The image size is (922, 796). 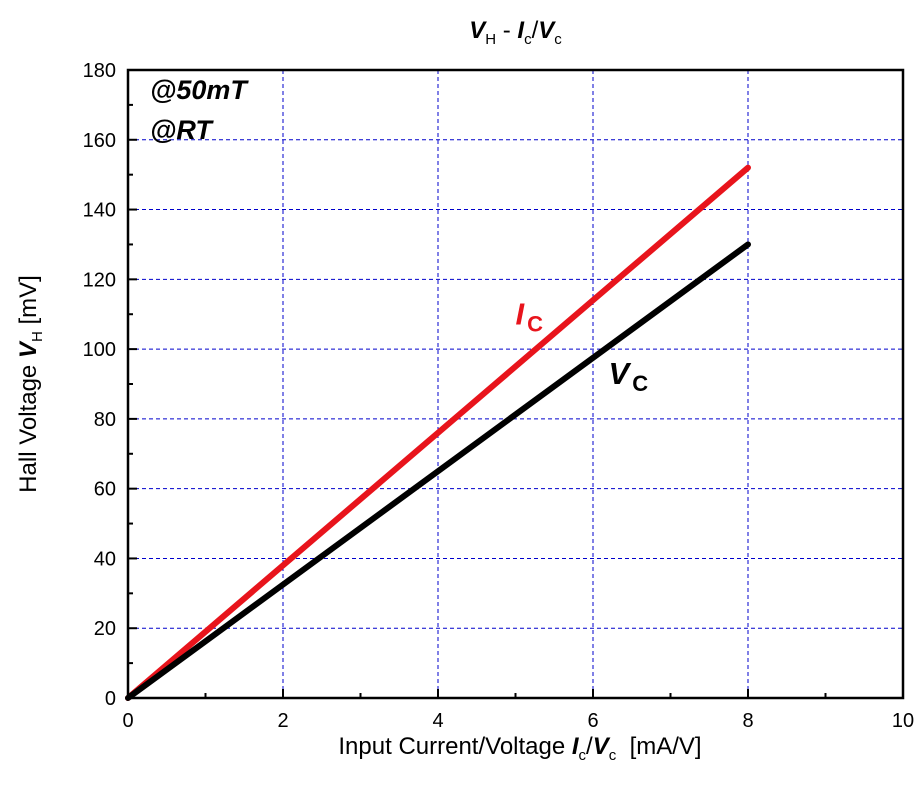 I want to click on y-tick-label: 20, so click(x=105, y=629).